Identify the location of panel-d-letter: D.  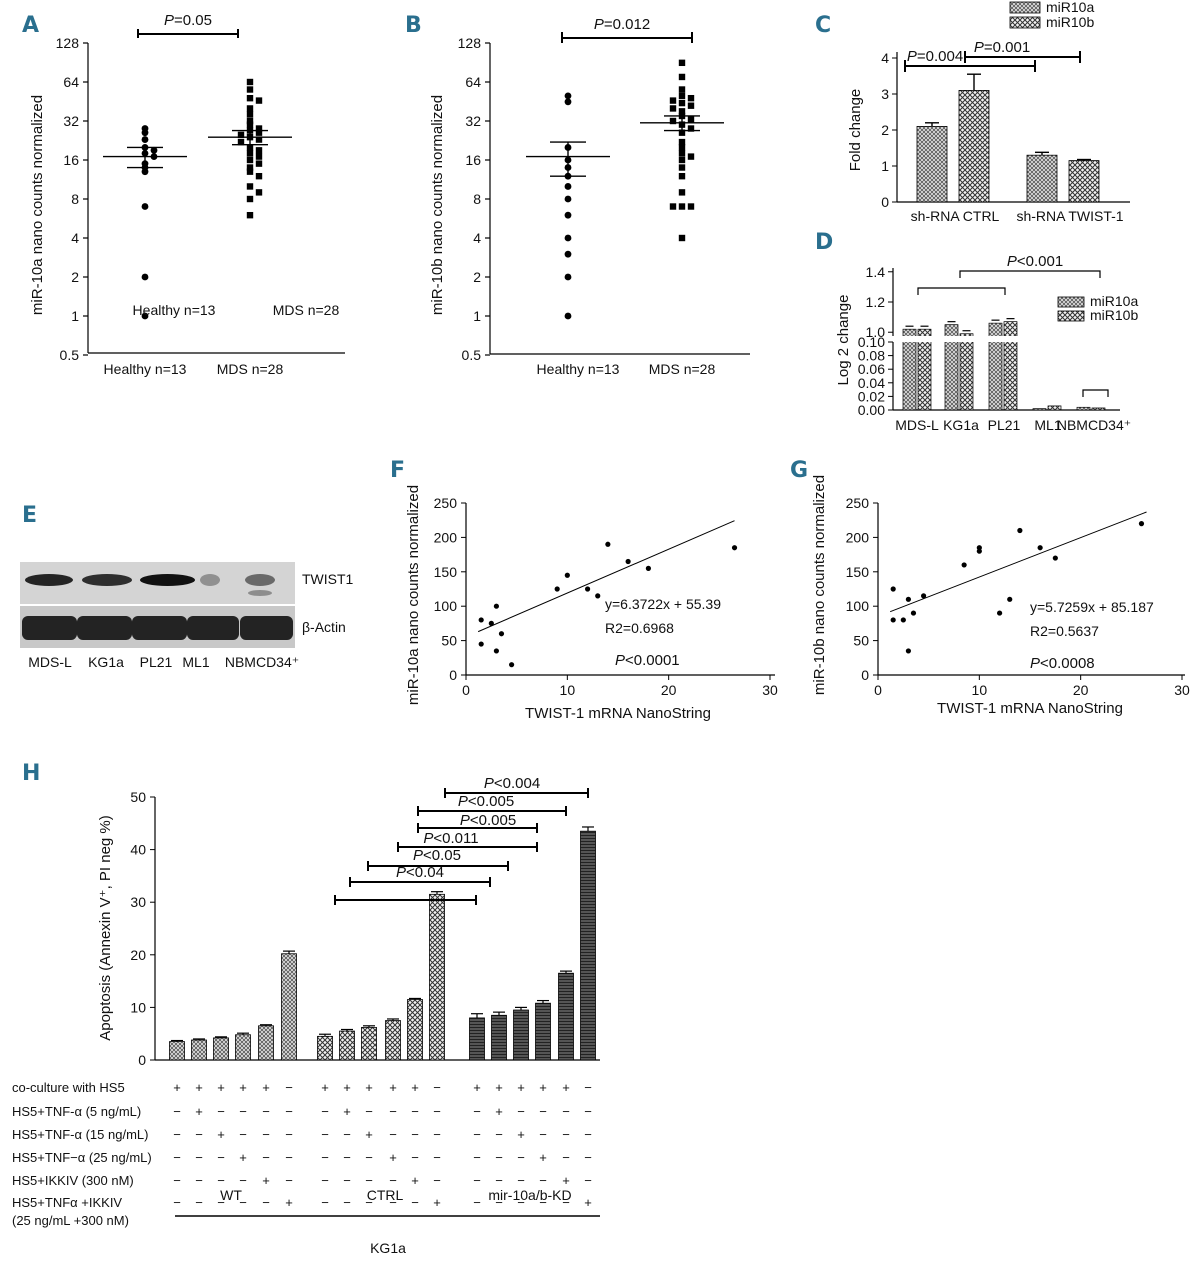
(824, 242).